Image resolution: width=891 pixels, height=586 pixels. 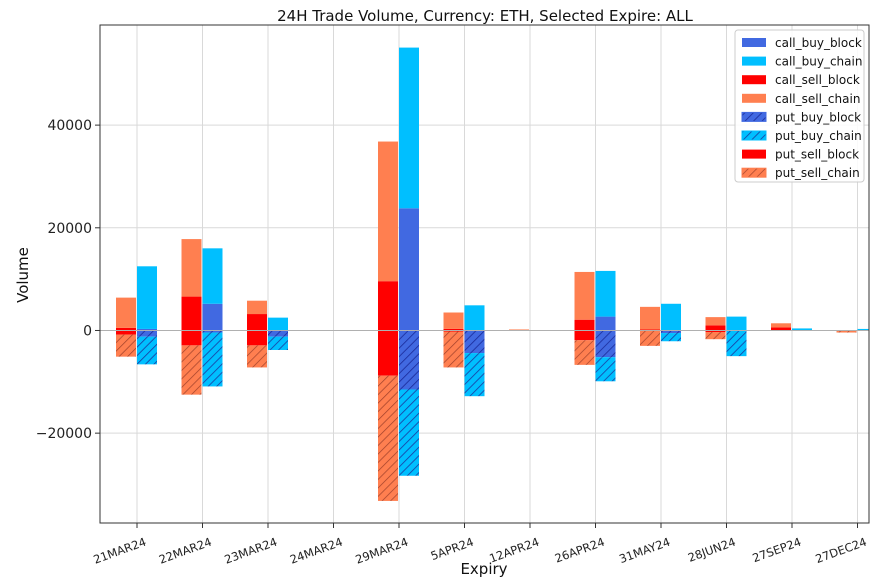 What do you see at coordinates (754, 61) in the screenshot?
I see `legend-swatch-call-buy-chain` at bounding box center [754, 61].